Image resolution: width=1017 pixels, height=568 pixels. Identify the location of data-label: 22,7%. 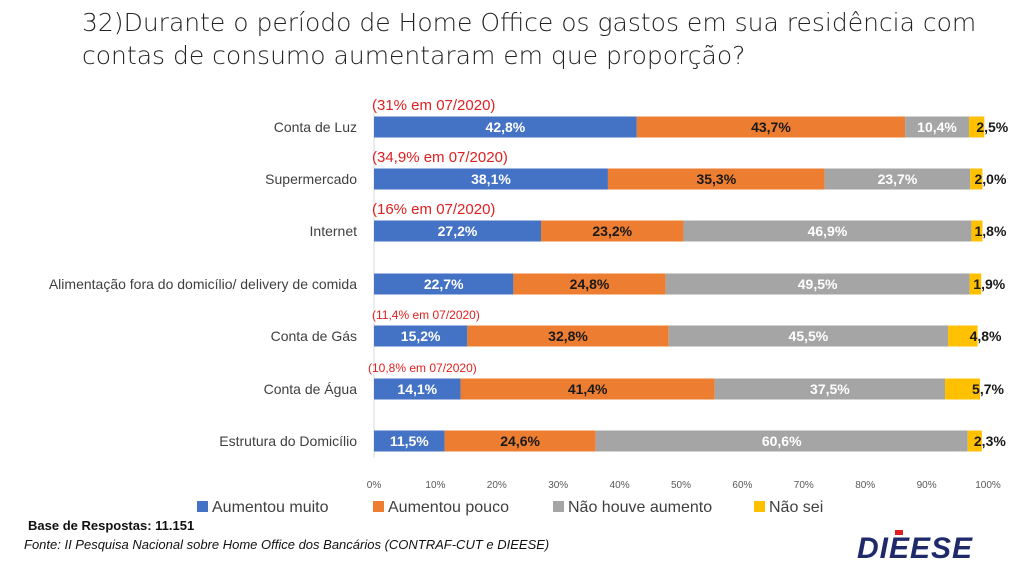
(444, 284).